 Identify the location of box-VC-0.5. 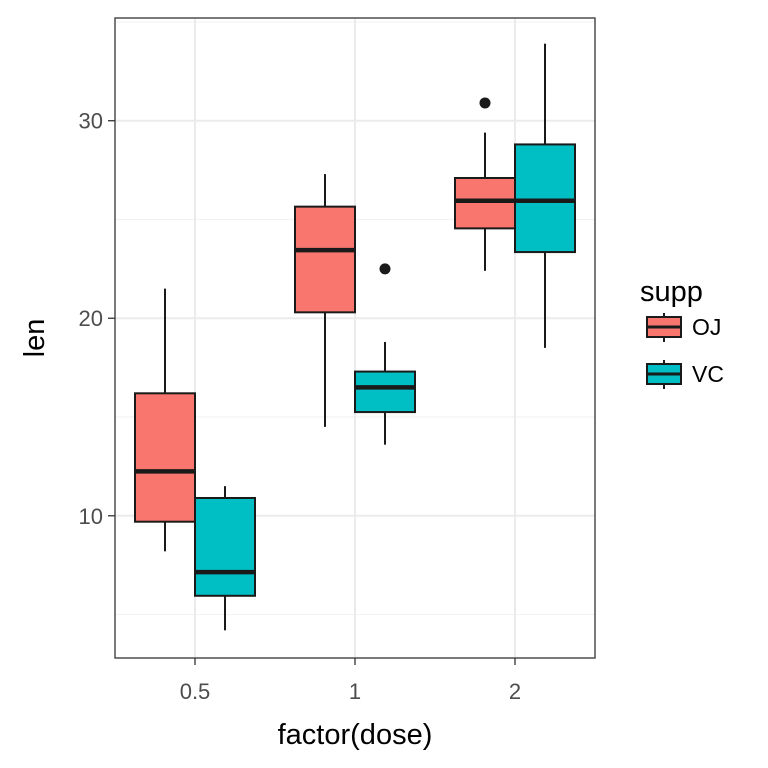
(225, 558).